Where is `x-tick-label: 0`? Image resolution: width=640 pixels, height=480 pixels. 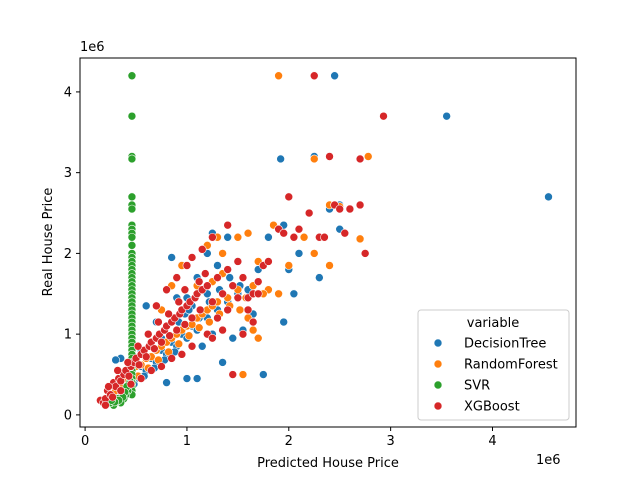
x-tick-label: 0 is located at coordinates (85, 441).